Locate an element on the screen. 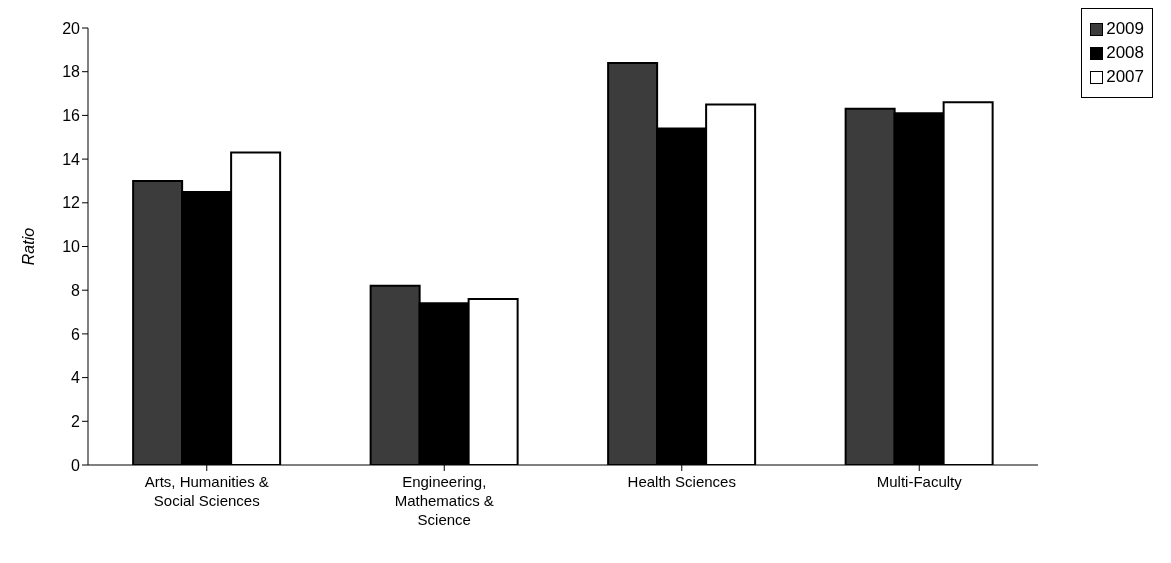  y-tick-label: 2 is located at coordinates (76, 421).